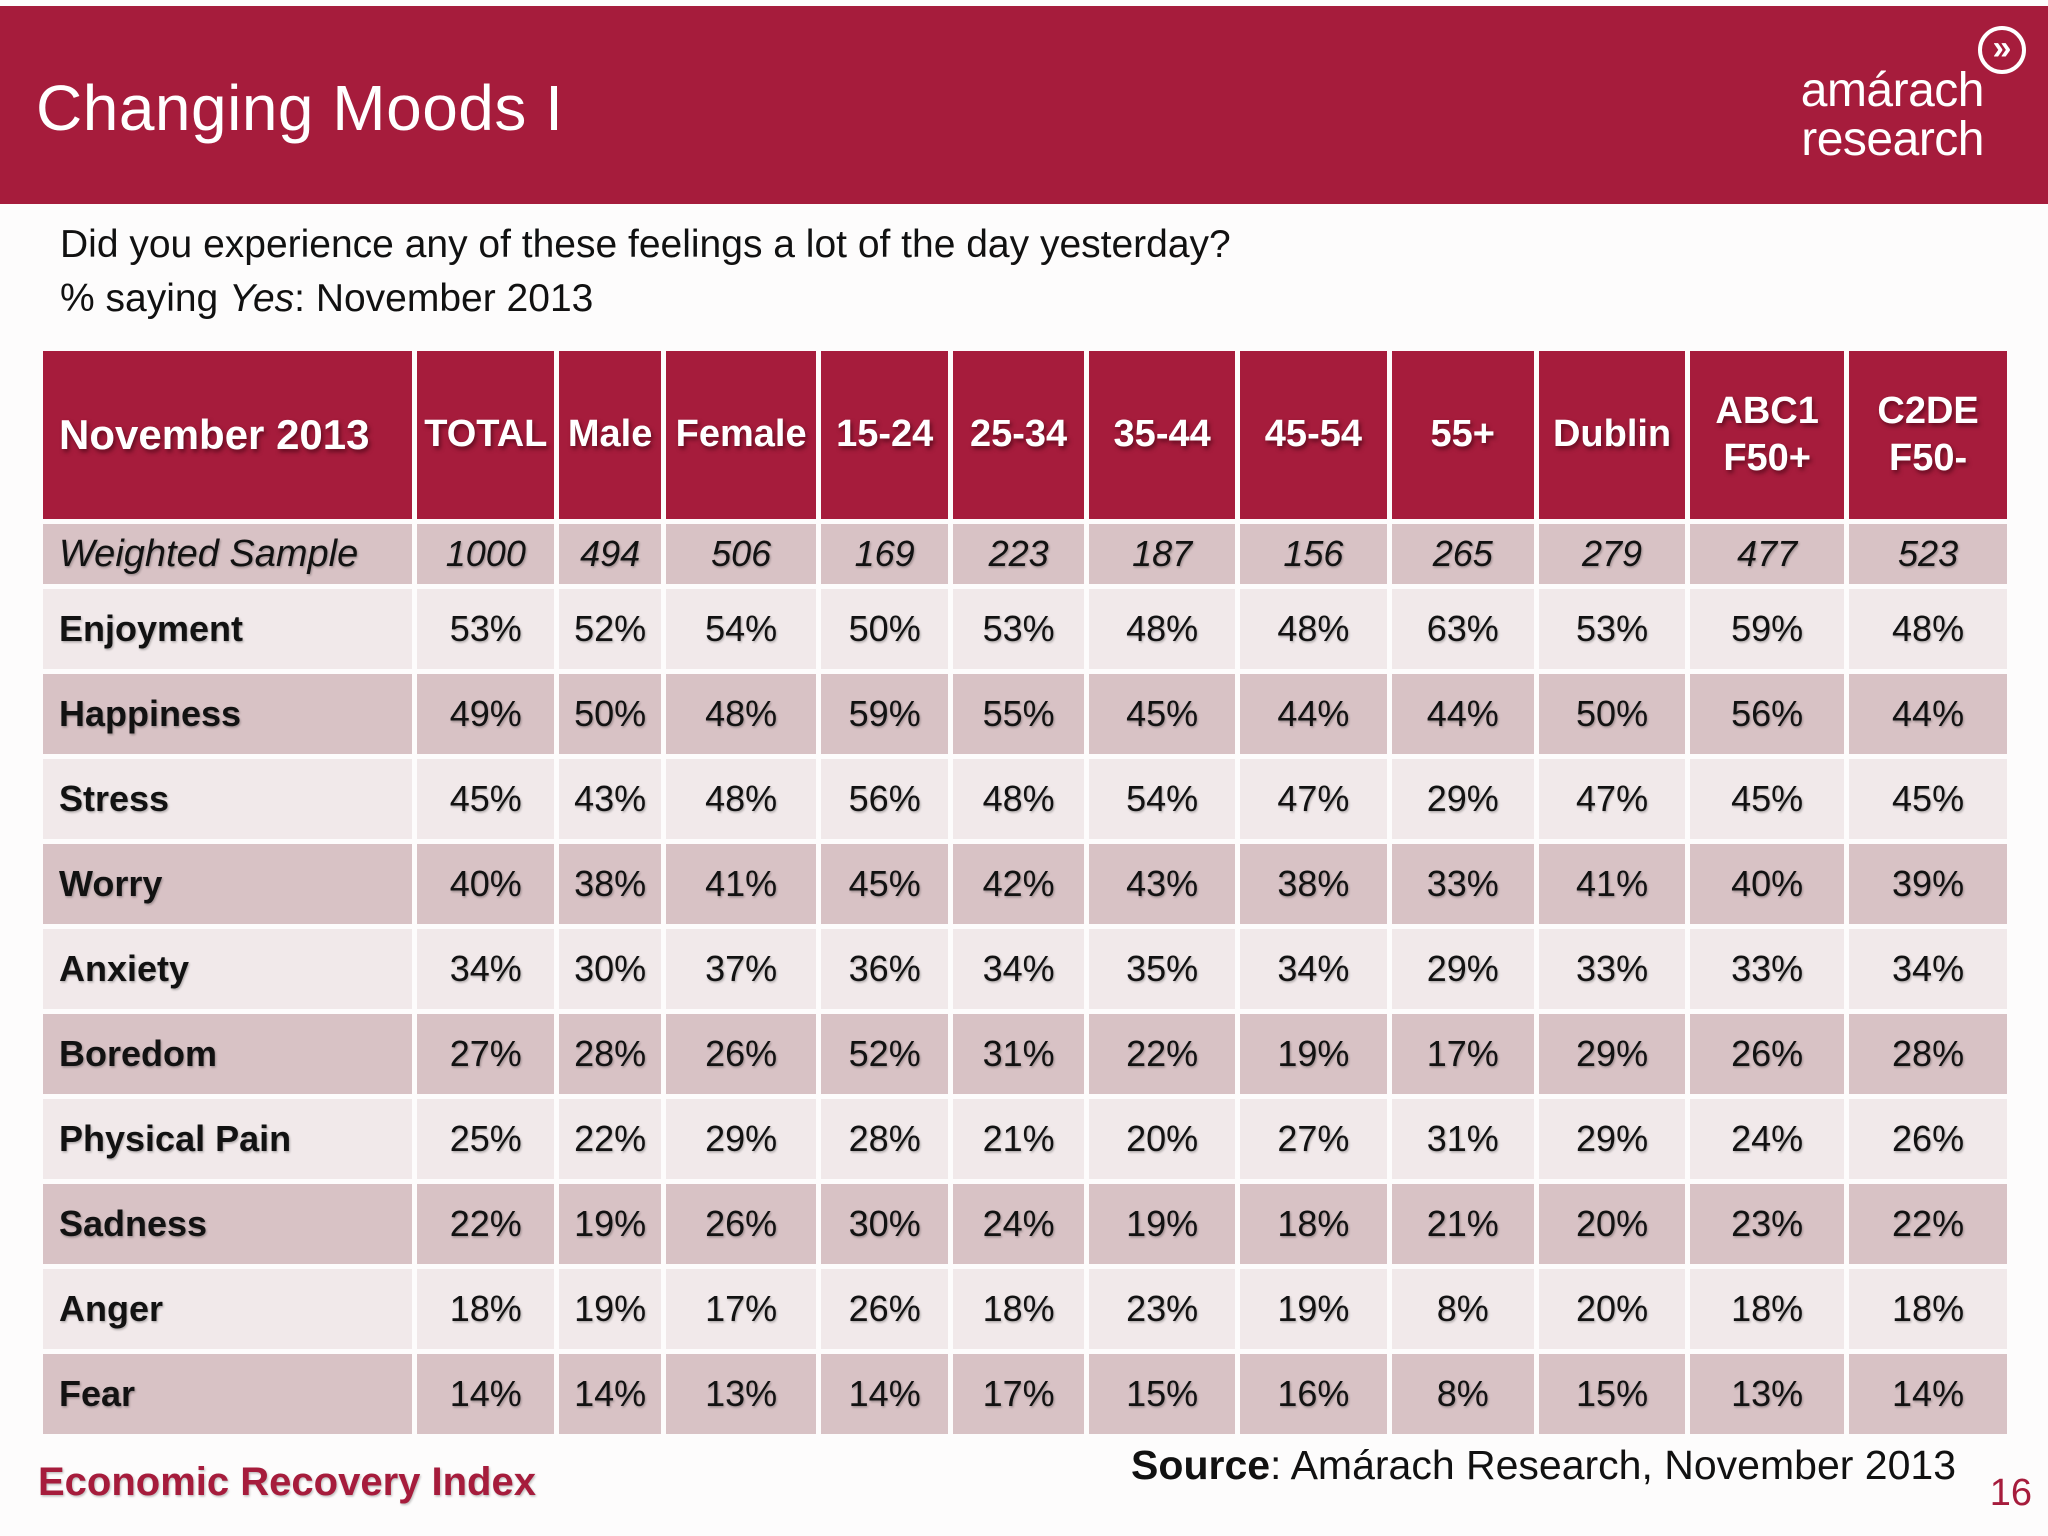  I want to click on table-cell: 15%, so click(1612, 1394).